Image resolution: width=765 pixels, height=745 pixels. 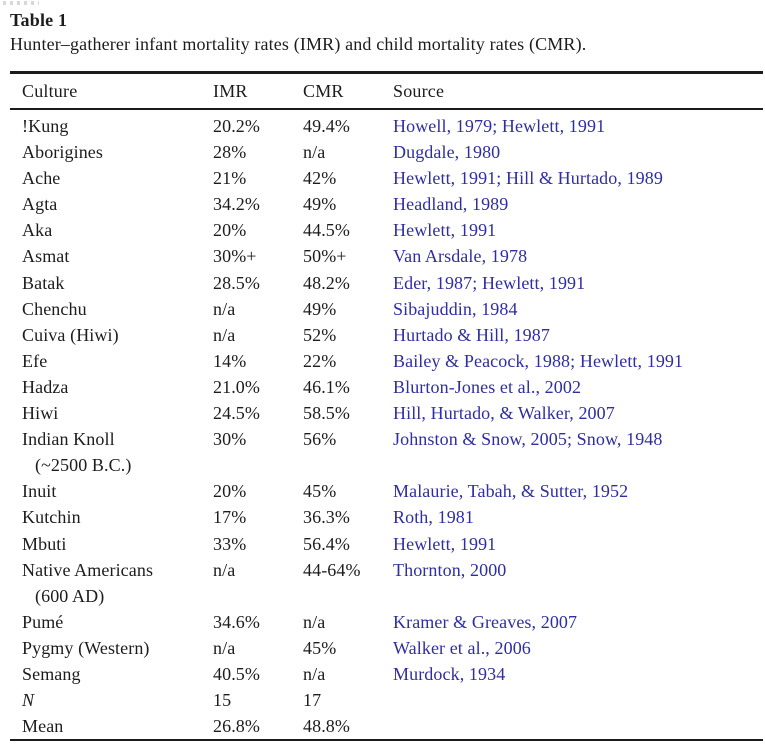 What do you see at coordinates (45, 126) in the screenshot?
I see `culture-name: !Kung` at bounding box center [45, 126].